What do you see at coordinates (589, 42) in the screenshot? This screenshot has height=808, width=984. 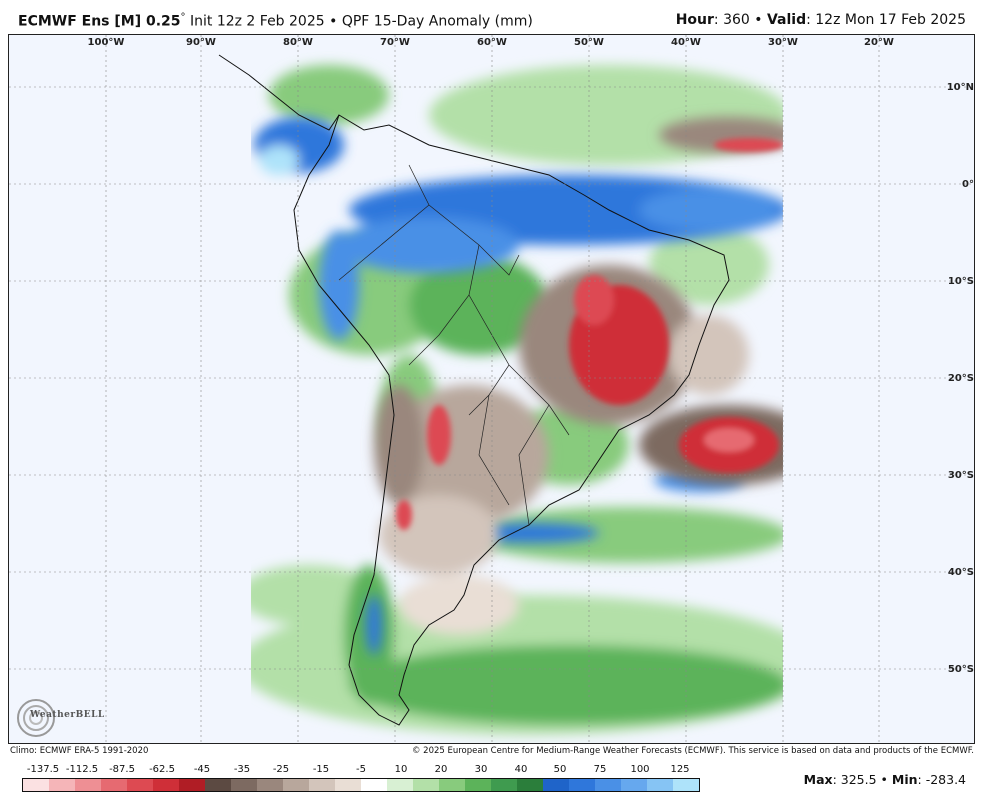 I see `lon-label-50w: 50°W` at bounding box center [589, 42].